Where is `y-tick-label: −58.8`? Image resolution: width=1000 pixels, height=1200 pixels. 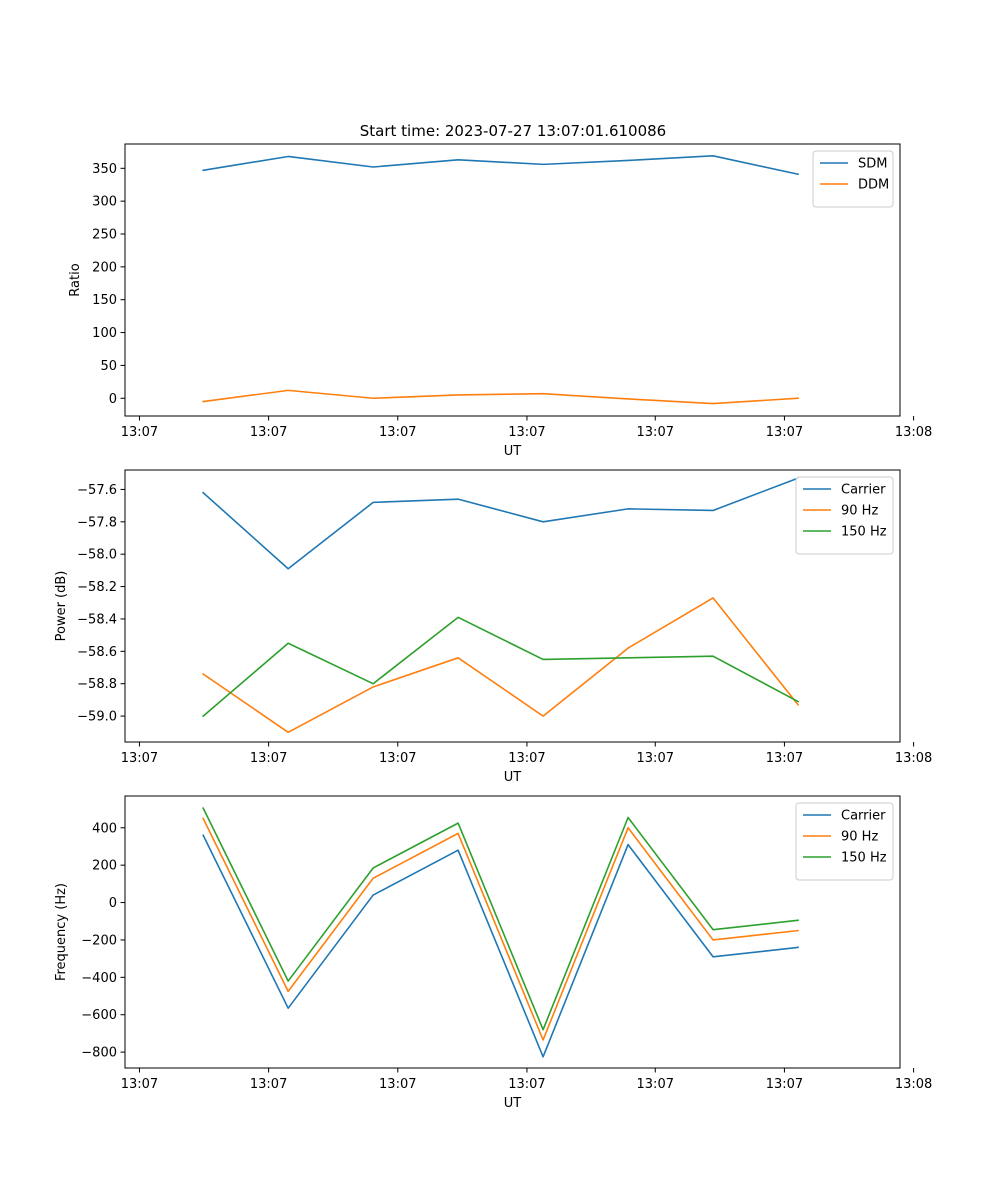 y-tick-label: −58.8 is located at coordinates (97, 684).